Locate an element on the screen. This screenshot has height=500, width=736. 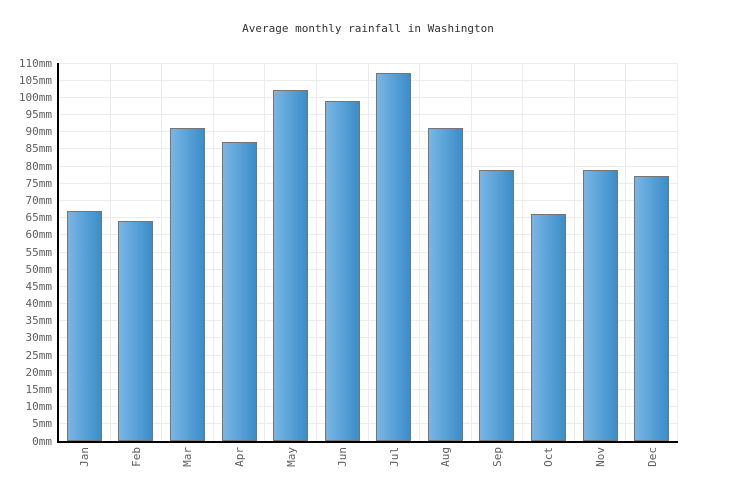
y-tick-label: 105mm is located at coordinates (35, 80).